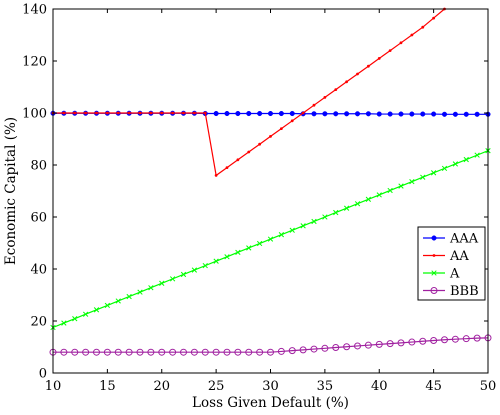 Image resolution: width=500 pixels, height=415 pixels. Describe the element at coordinates (459, 256) in the screenshot. I see `legend-label: AA` at that location.